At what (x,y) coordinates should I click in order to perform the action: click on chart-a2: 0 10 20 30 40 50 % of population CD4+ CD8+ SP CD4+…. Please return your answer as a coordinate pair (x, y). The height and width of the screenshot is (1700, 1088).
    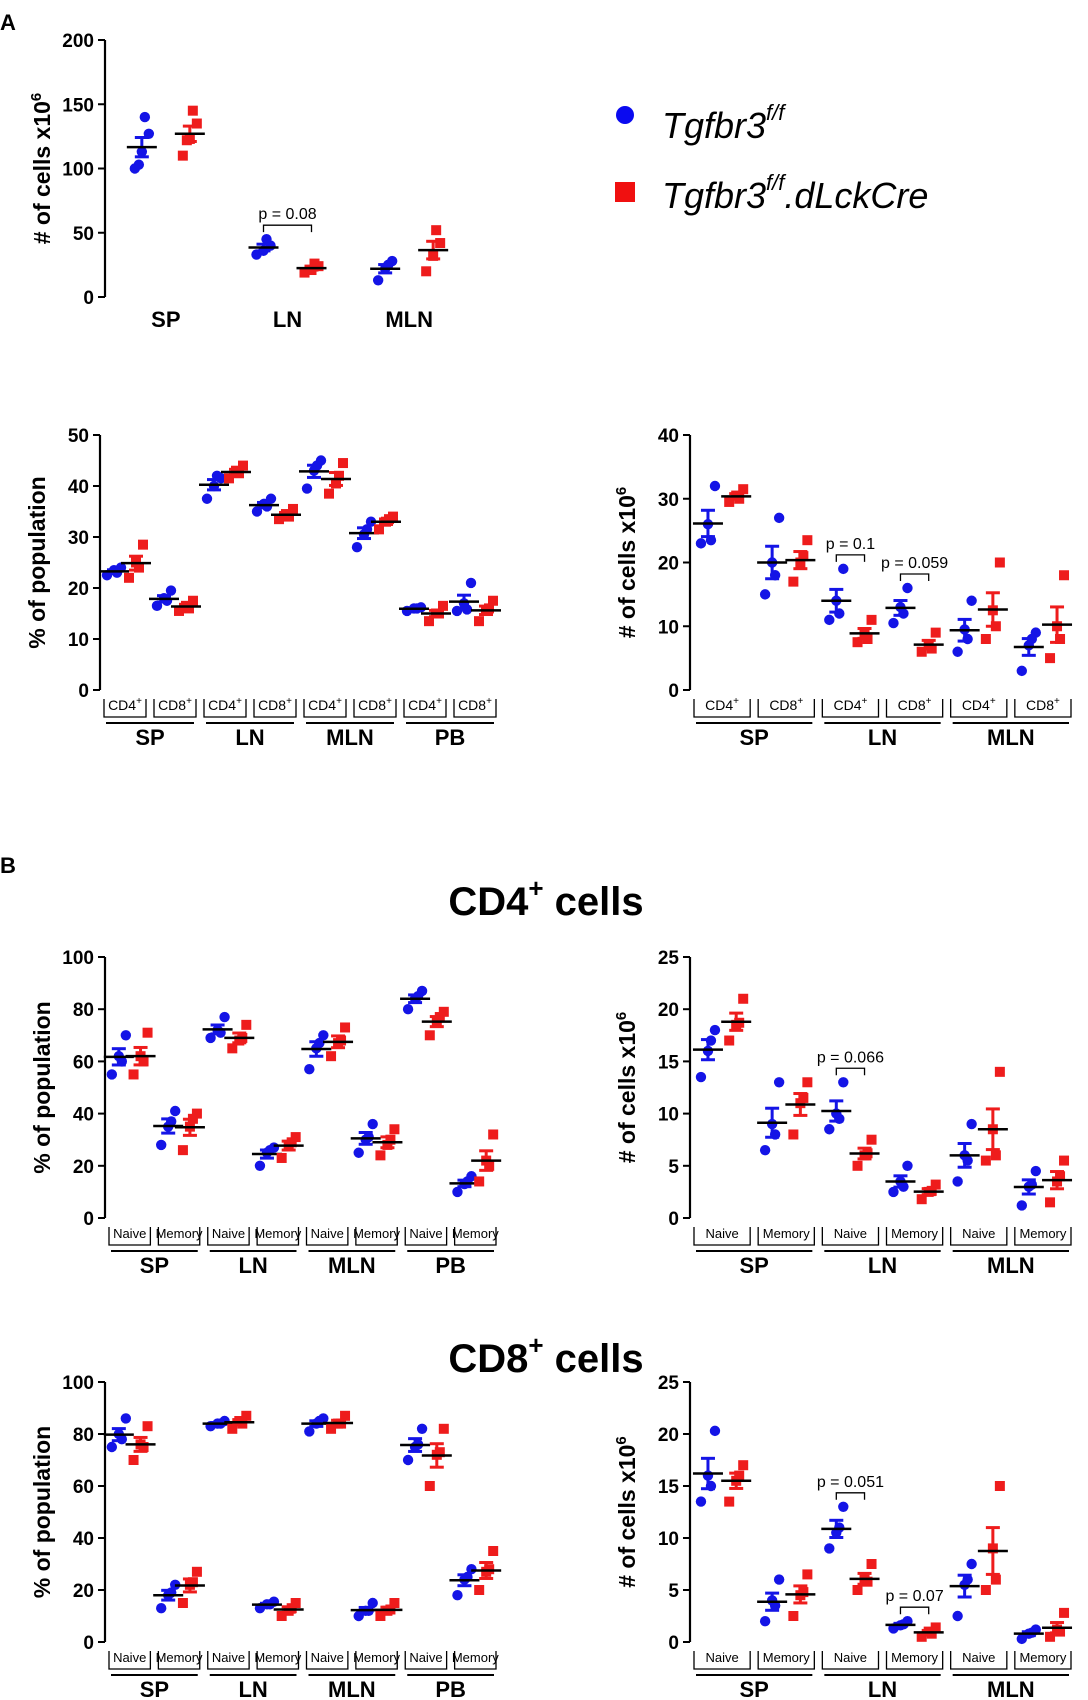
    Looking at the image, I should click on (262, 588).